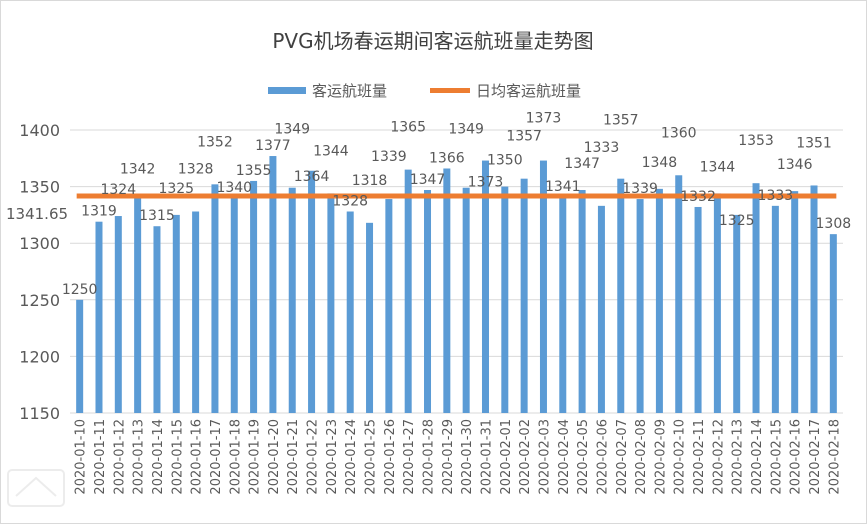 Image resolution: width=867 pixels, height=524 pixels. Describe the element at coordinates (834, 224) in the screenshot. I see `data-label: 1308` at that location.